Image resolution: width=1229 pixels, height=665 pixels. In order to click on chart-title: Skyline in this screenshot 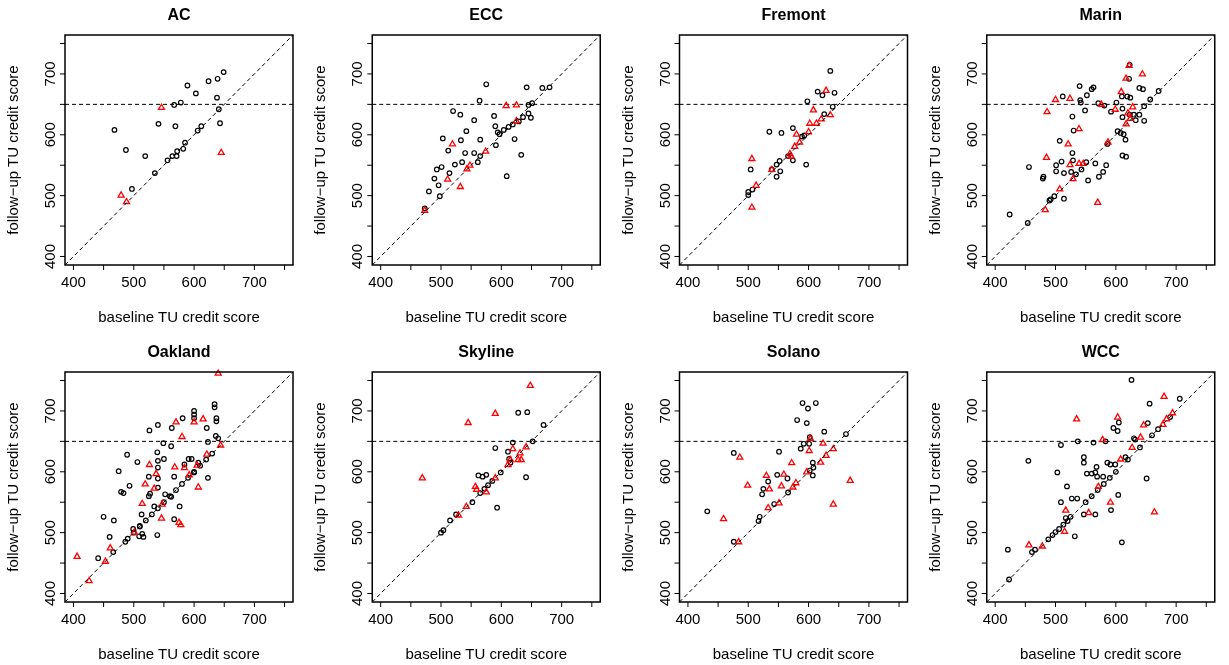, I will do `click(486, 351)`.